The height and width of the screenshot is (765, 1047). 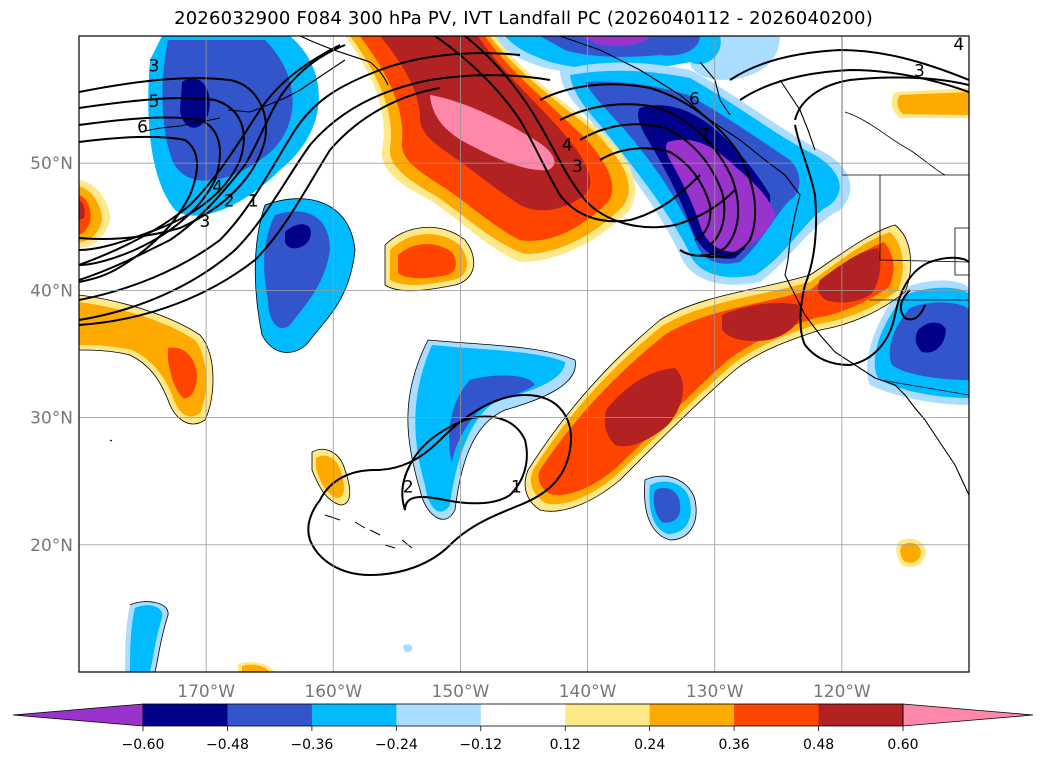 I want to click on negative-anomaly-southwest, so click(x=269, y=636).